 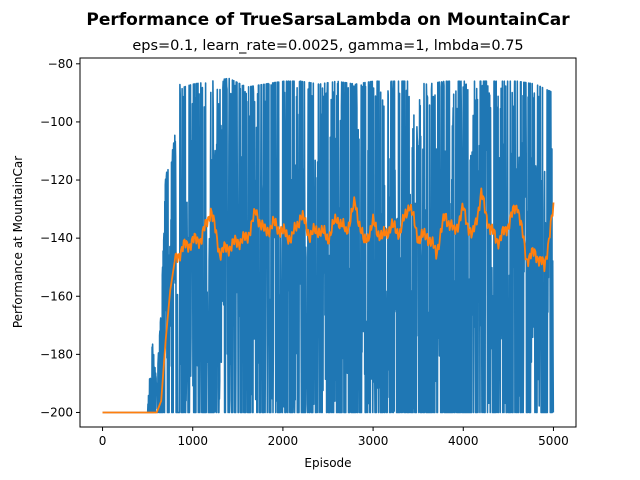 What do you see at coordinates (283, 441) in the screenshot?
I see `x-tick-label: 2000` at bounding box center [283, 441].